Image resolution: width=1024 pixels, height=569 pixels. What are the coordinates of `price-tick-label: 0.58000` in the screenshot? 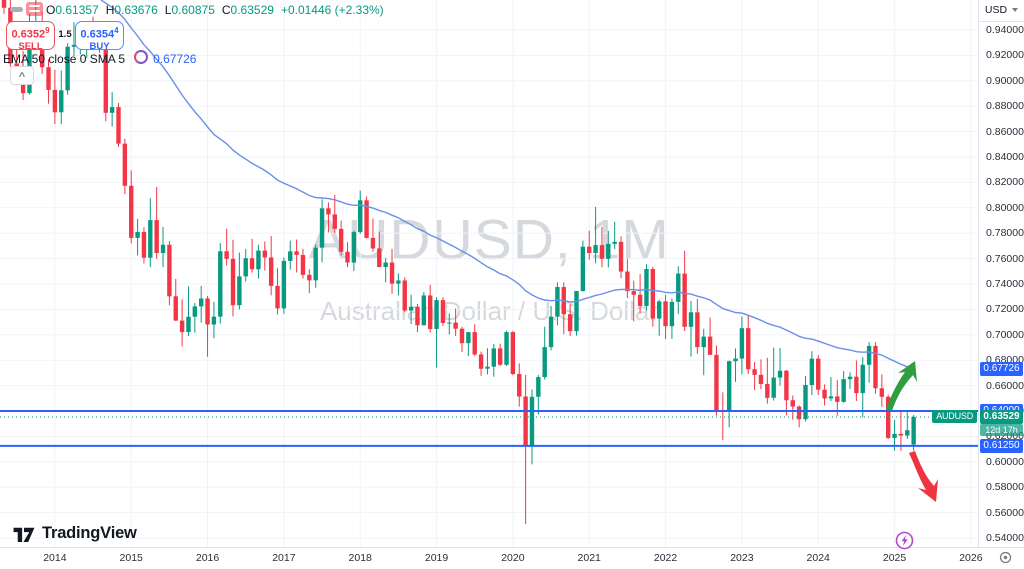 It's located at (1005, 487).